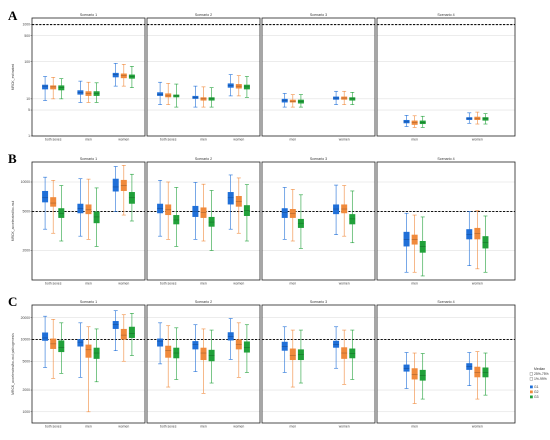 This screenshot has height=440, width=550. What do you see at coordinates (26, 25) in the screenshot?
I see `y-tick-label: 1000` at bounding box center [26, 25].